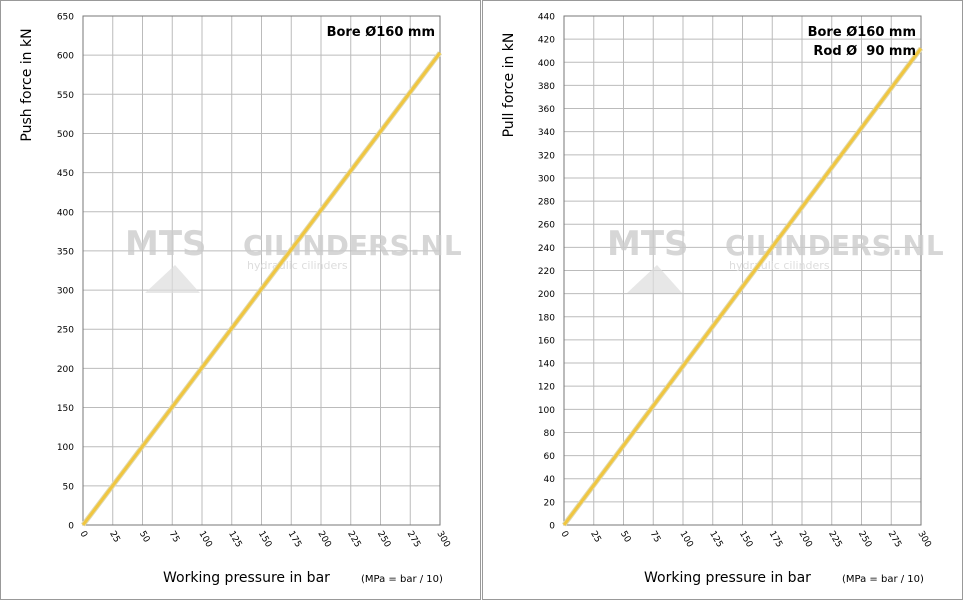 The image size is (963, 601). What do you see at coordinates (546, 341) in the screenshot?
I see `y-tick-label: 160` at bounding box center [546, 341].